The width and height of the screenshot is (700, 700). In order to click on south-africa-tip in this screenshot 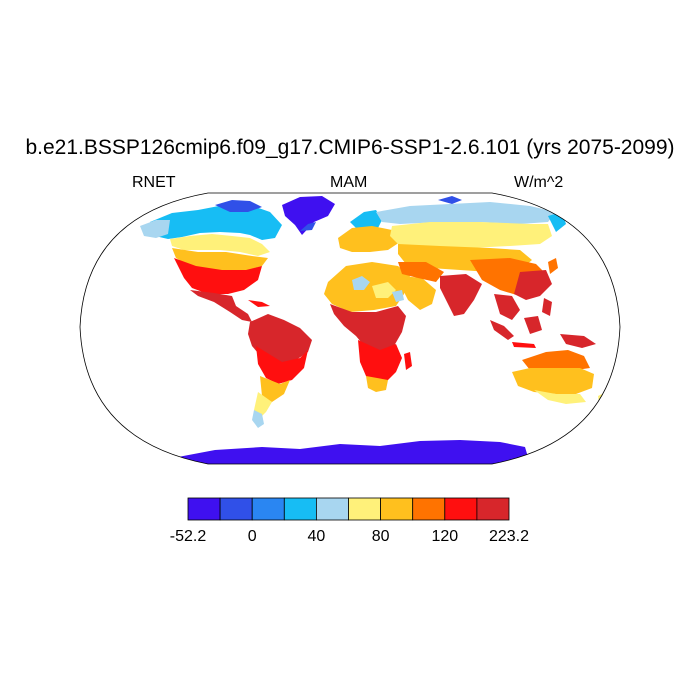, I will do `click(377, 384)`.